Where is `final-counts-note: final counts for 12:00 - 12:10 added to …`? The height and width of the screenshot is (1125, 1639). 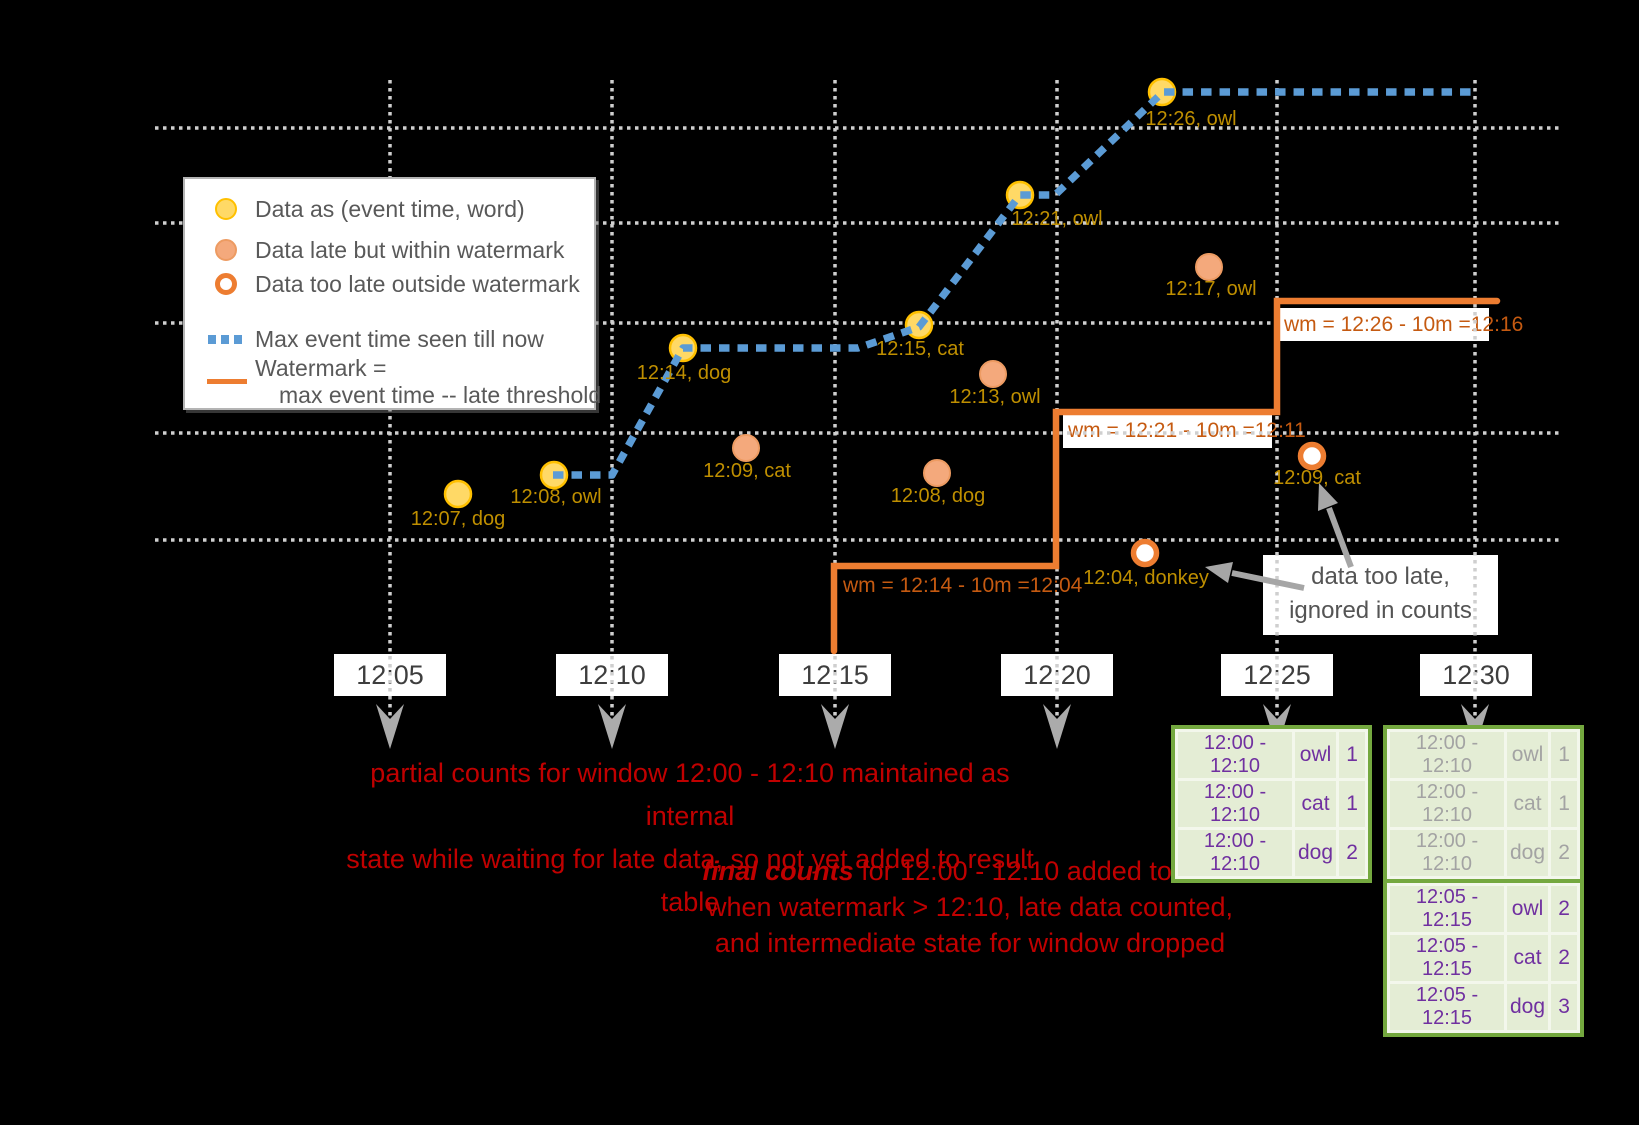
final-counts-note: final counts for 12:00 - 12:10 added to … is located at coordinates (970, 907).